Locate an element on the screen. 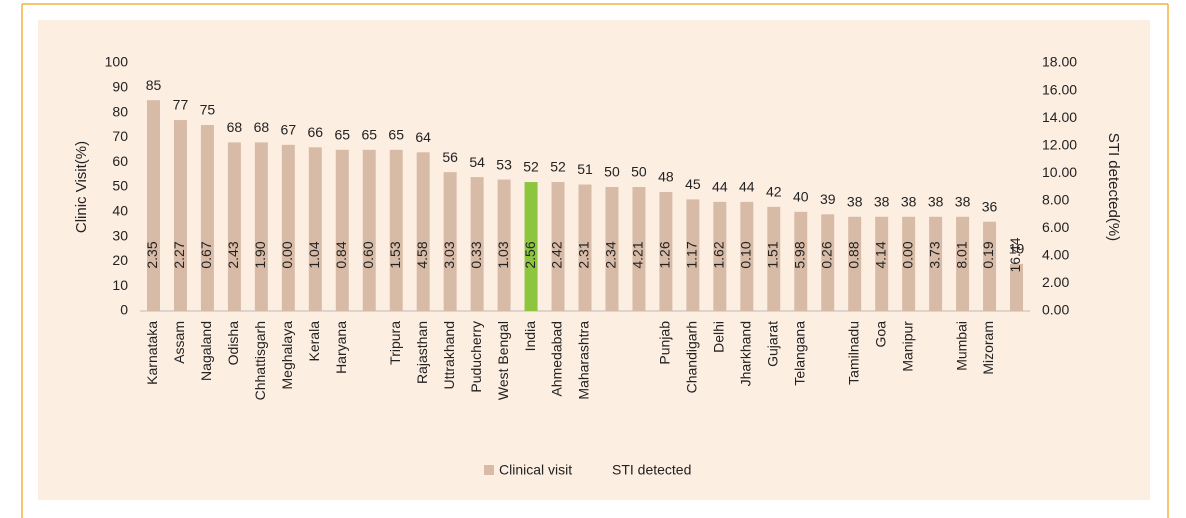  x-tick-label: Meghalaya is located at coordinates (287, 355).